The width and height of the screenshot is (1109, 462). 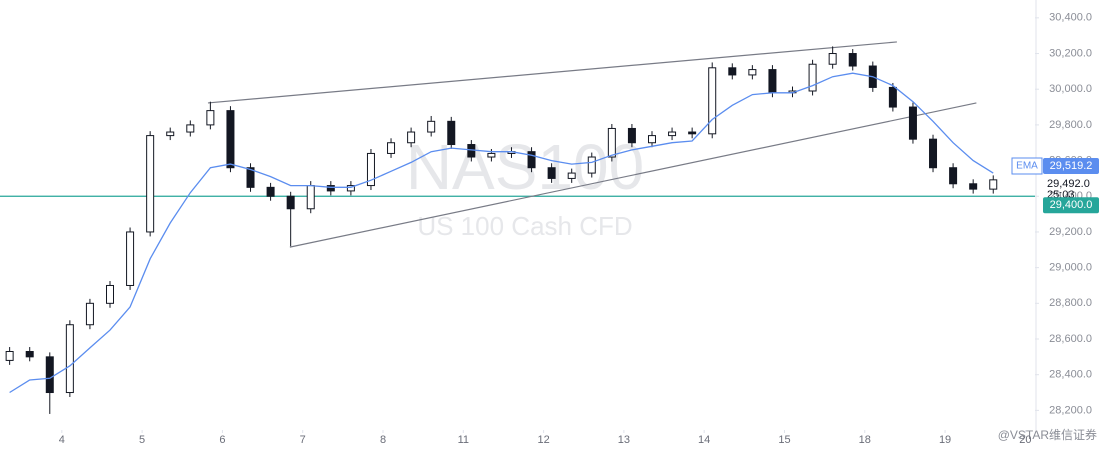 I want to click on y-tick-label: 29,200.0, so click(x=1070, y=232).